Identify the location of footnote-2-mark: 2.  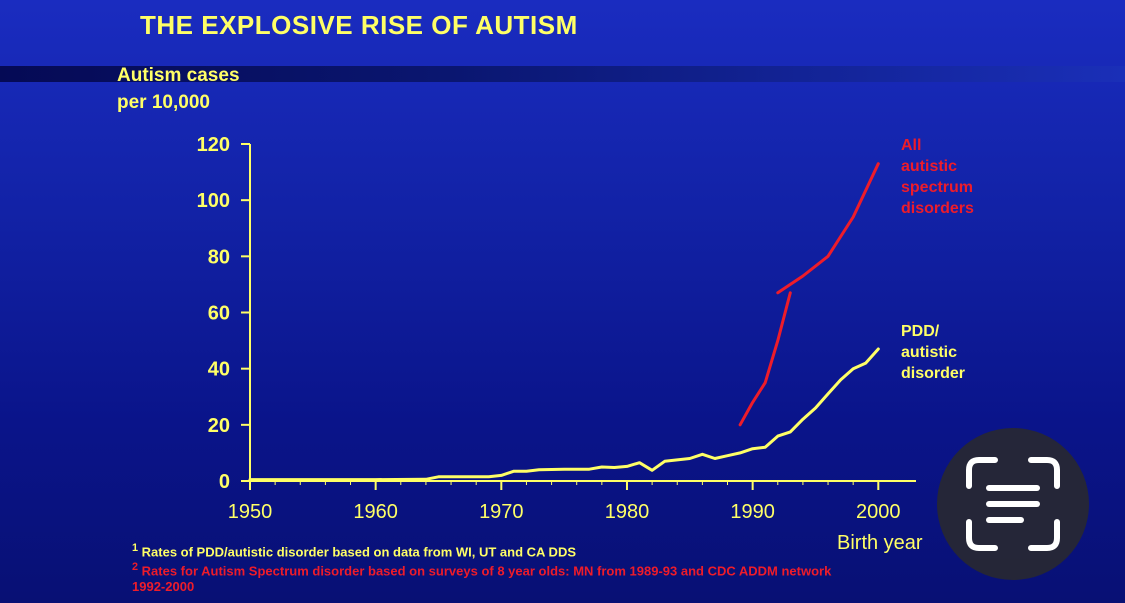
(135, 567).